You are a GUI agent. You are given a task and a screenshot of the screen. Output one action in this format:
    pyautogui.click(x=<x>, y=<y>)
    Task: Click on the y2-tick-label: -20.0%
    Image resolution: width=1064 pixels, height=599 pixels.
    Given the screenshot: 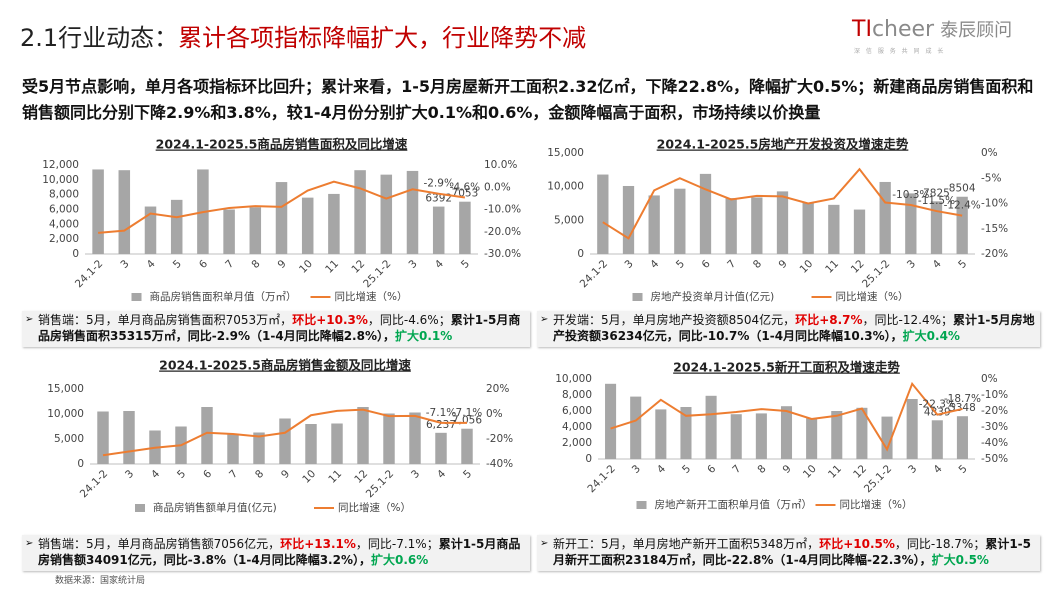 What is the action you would take?
    pyautogui.click(x=502, y=232)
    